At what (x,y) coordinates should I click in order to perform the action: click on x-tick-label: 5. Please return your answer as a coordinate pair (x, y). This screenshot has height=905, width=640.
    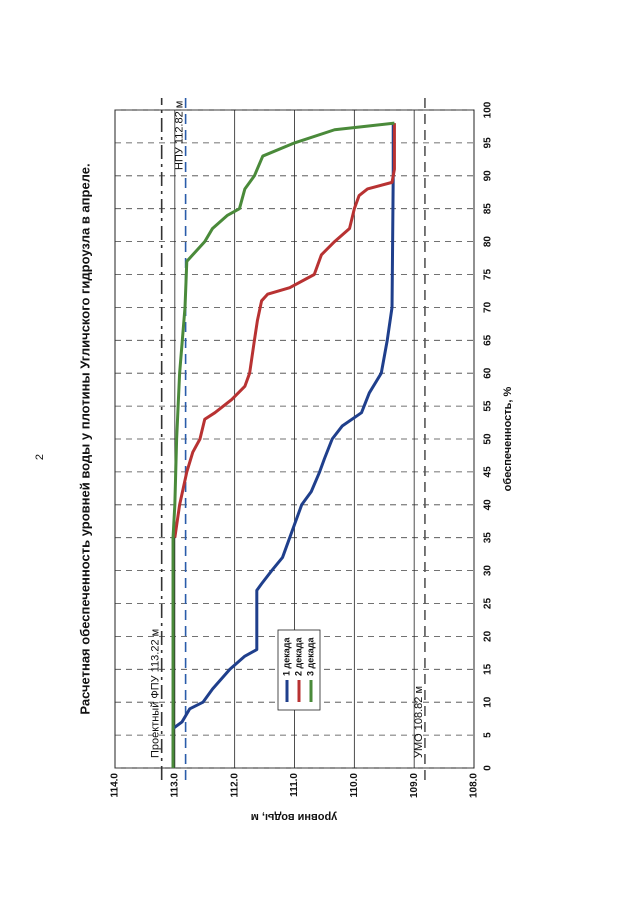
    Looking at the image, I should click on (488, 735).